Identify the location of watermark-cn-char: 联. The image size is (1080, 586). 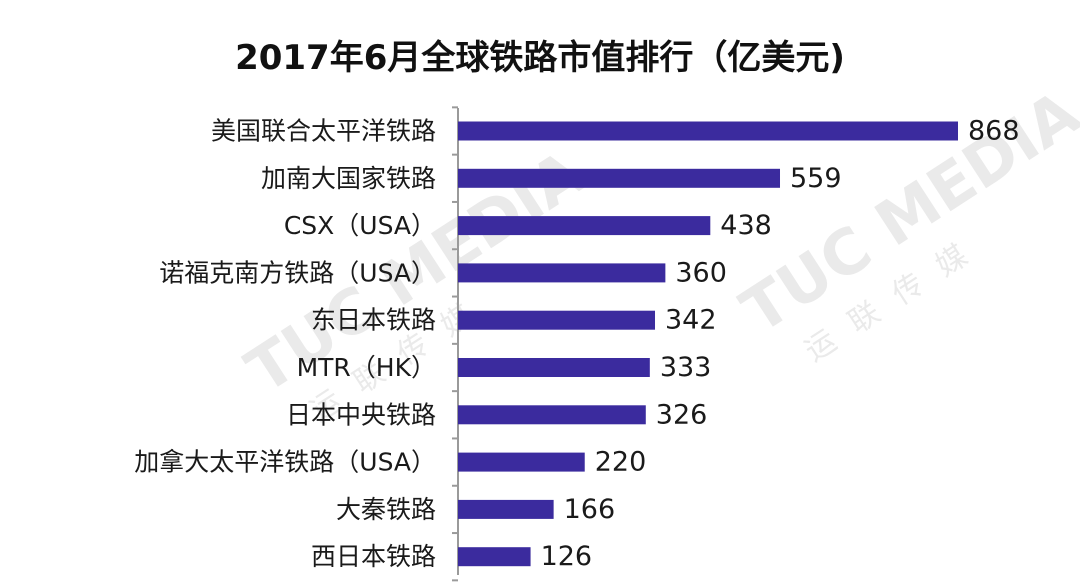
(864, 318).